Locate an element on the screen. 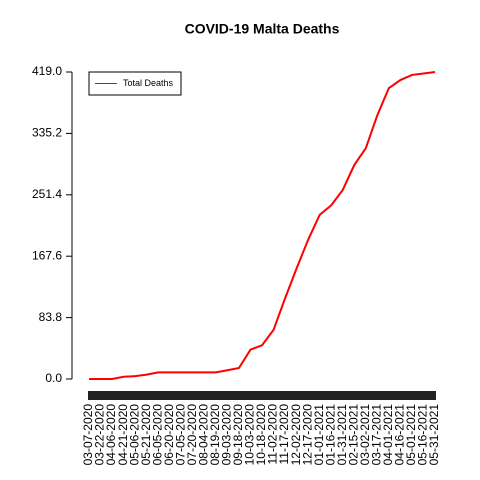 The height and width of the screenshot is (480, 480). x-tick-label: 02-15-2021 is located at coordinates (353, 435).